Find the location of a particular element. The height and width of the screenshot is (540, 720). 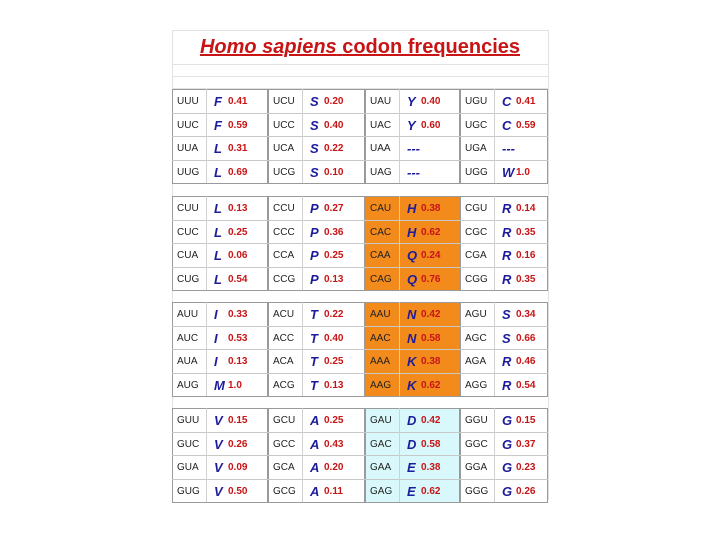

frequency: 0.15 is located at coordinates (526, 420).